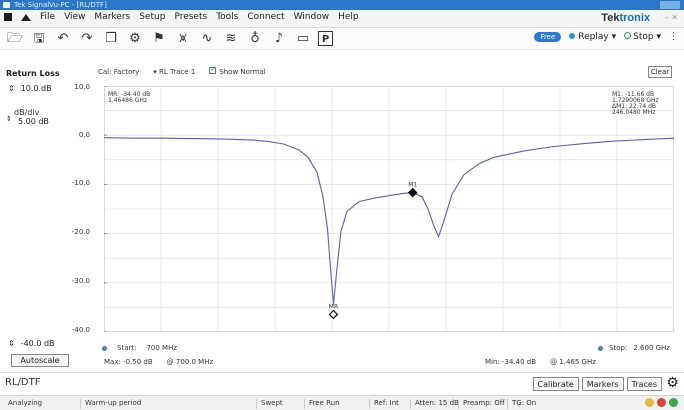 The width and height of the screenshot is (684, 410). I want to click on marker-icon: ⚑, so click(159, 38).